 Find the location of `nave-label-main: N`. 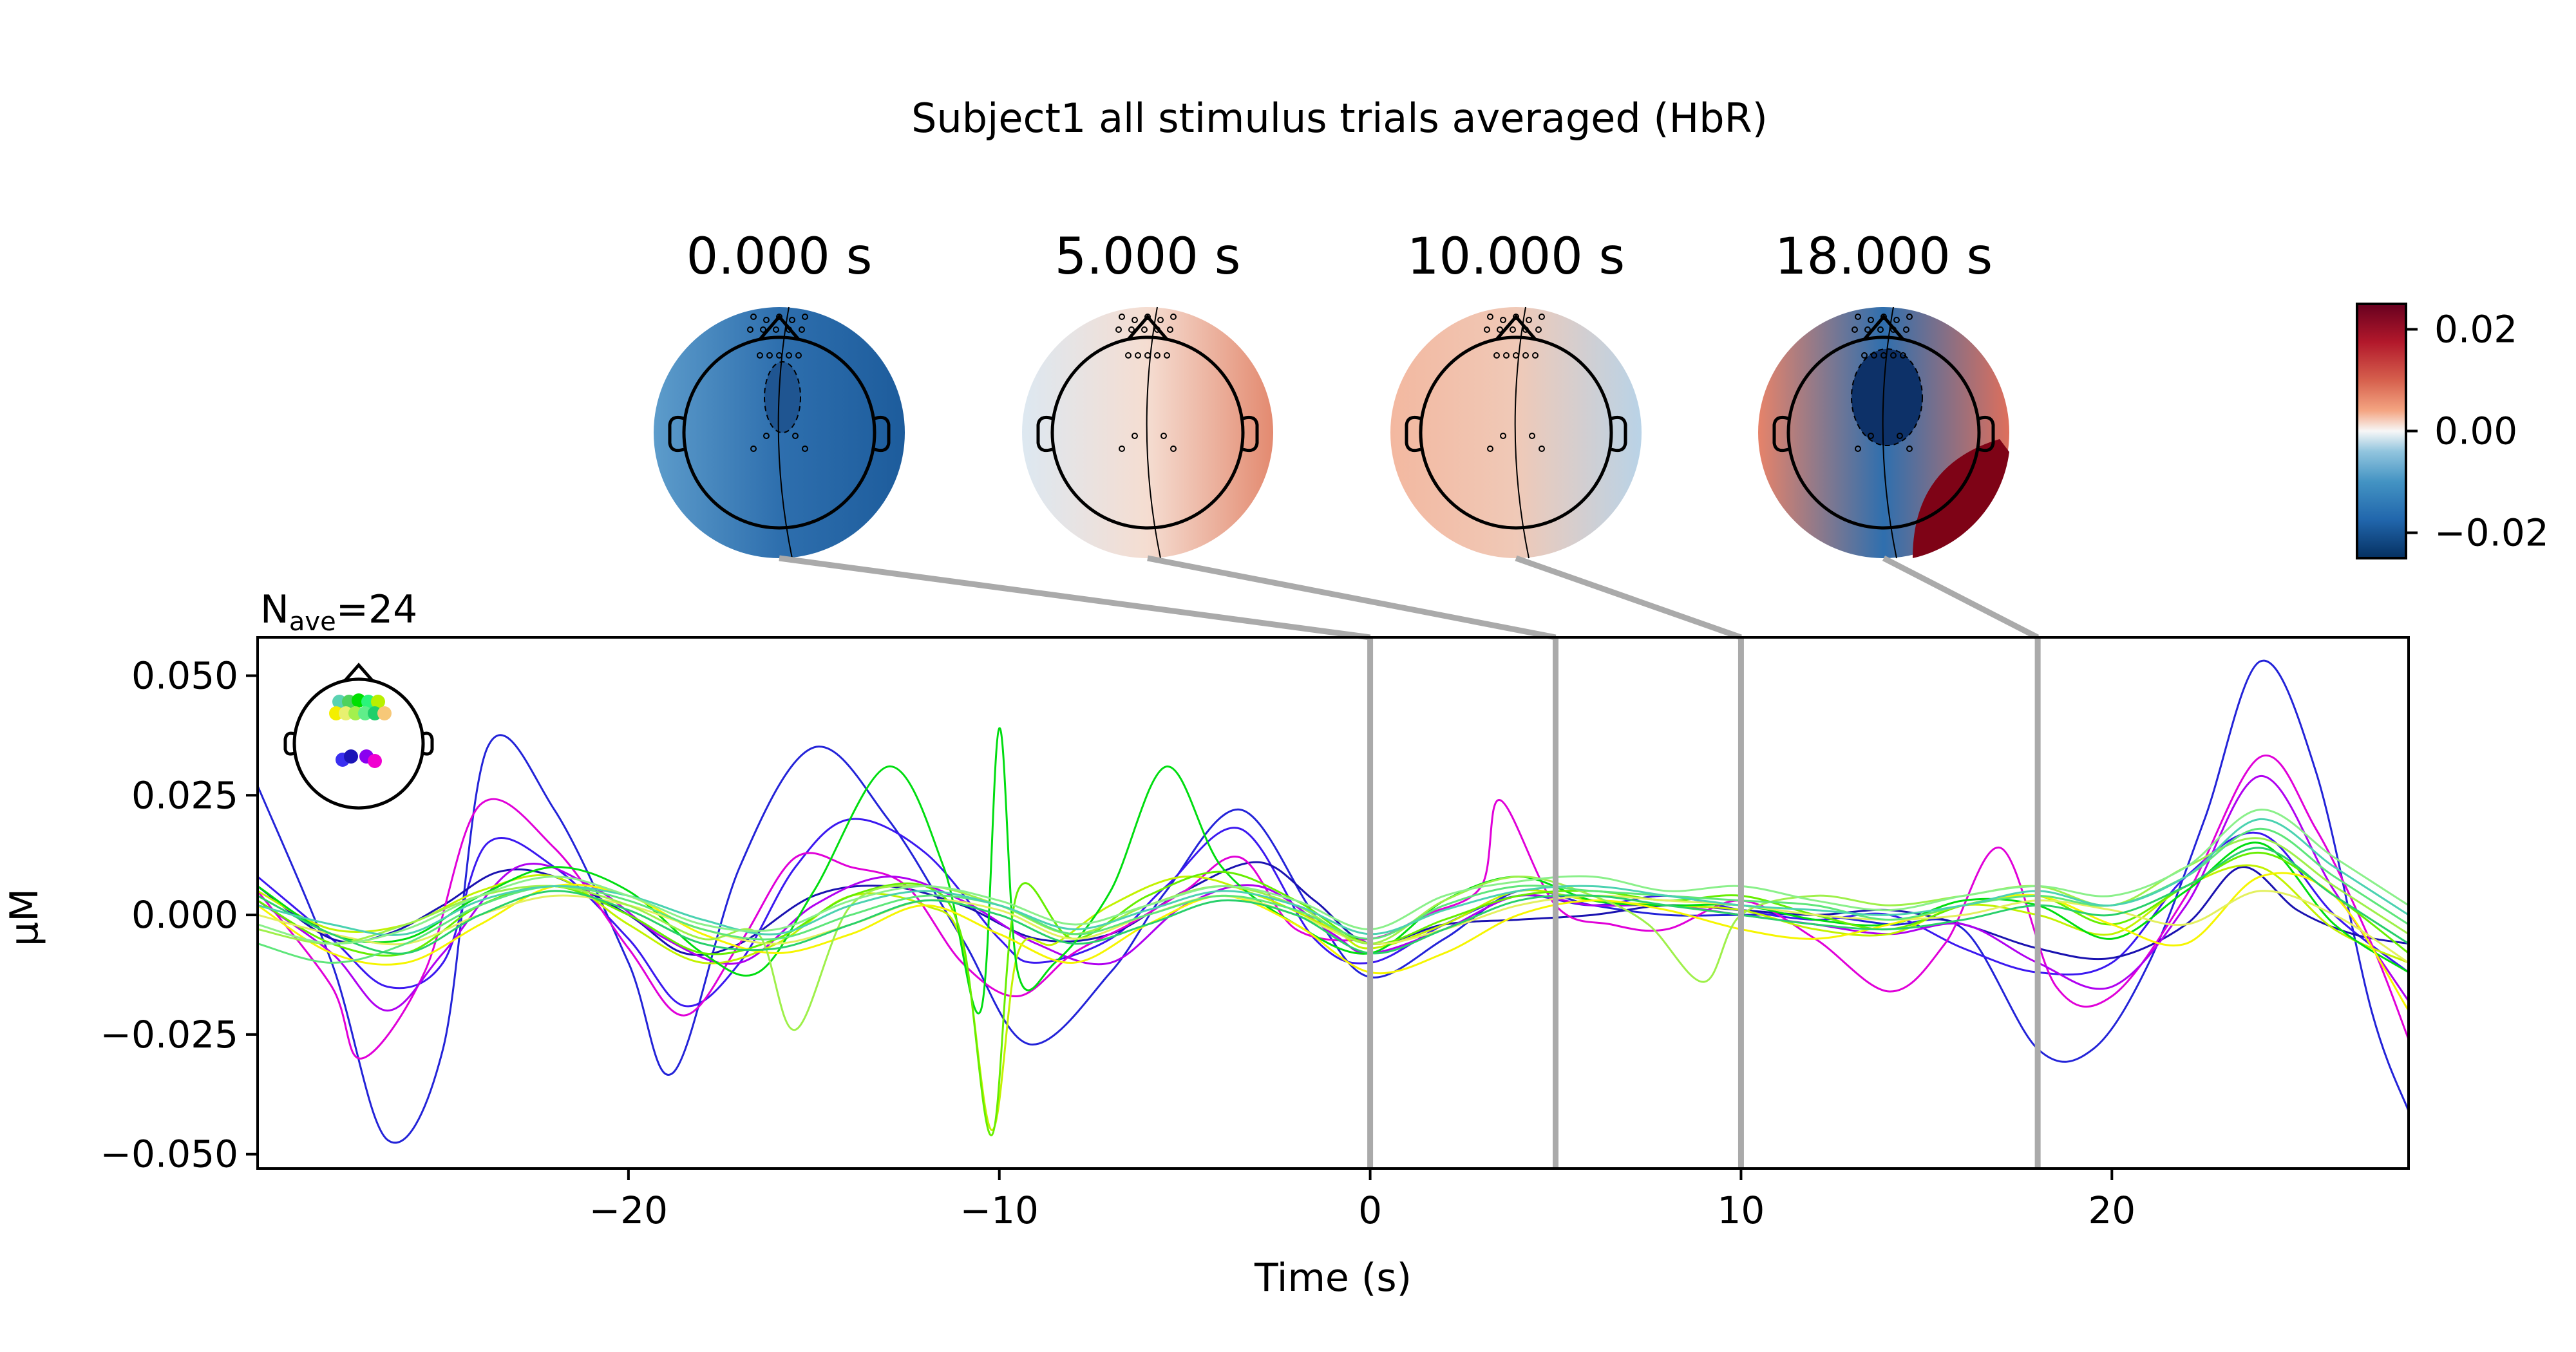

nave-label-main: N is located at coordinates (274, 610).